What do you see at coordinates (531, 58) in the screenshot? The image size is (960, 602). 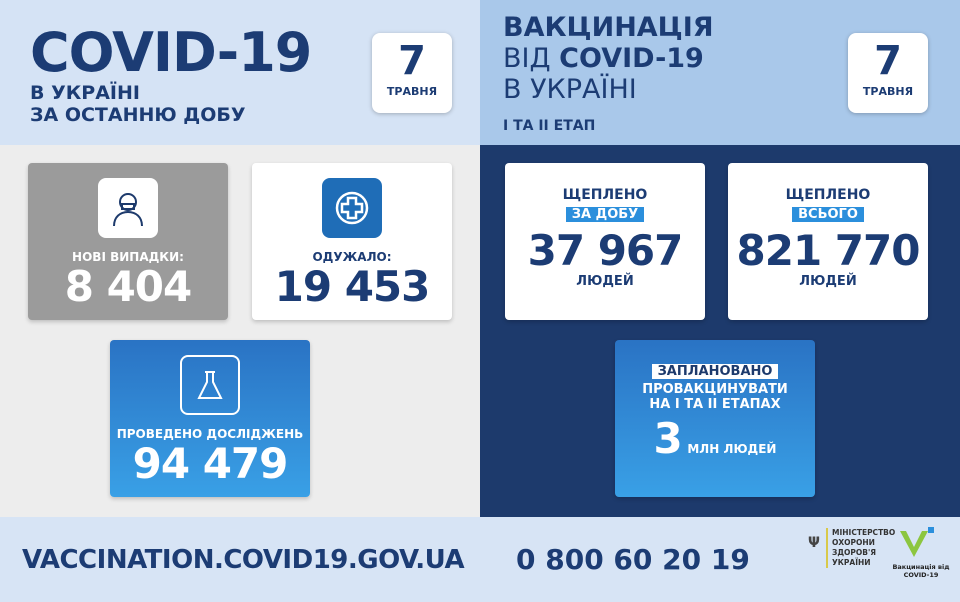 I see `title-line: ВІД` at bounding box center [531, 58].